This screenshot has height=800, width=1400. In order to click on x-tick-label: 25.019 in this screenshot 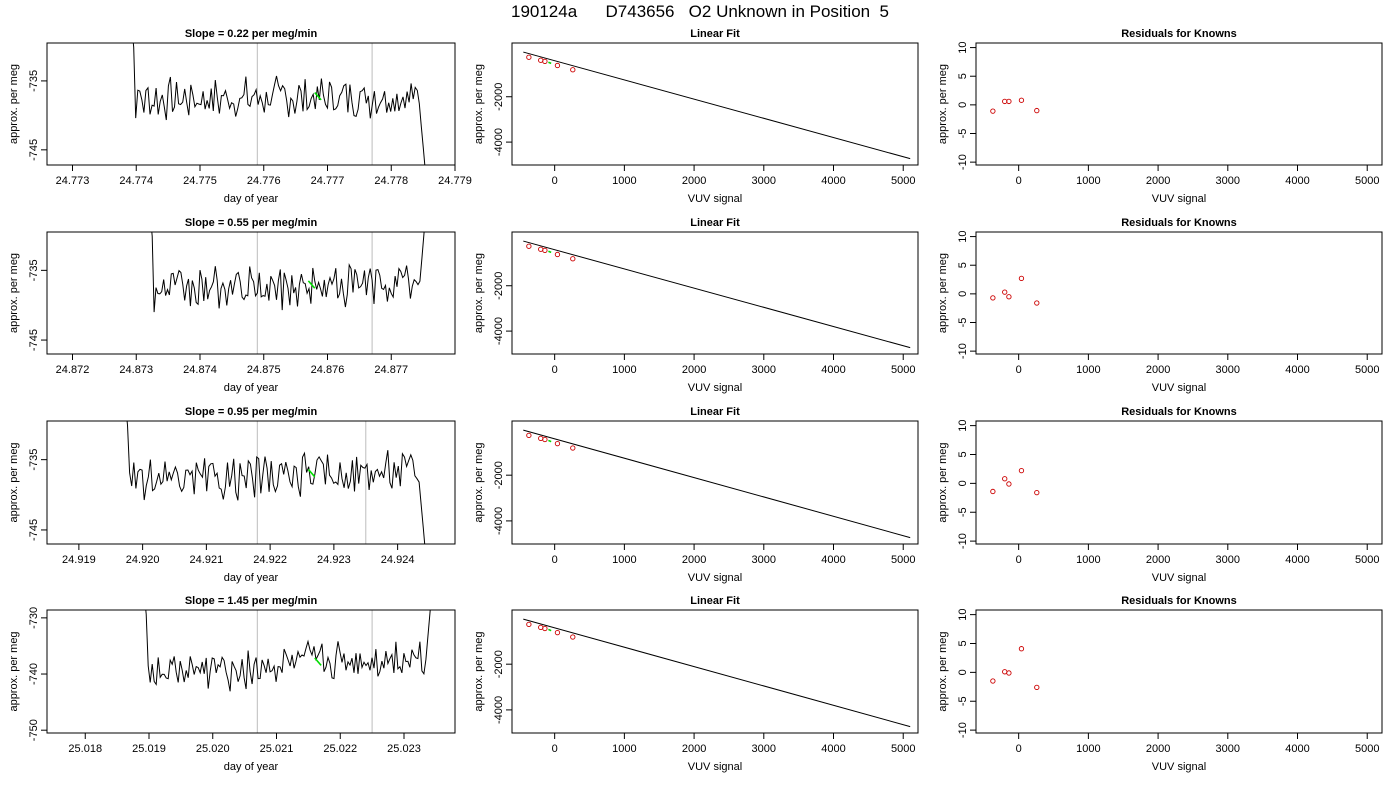, I will do `click(149, 749)`.